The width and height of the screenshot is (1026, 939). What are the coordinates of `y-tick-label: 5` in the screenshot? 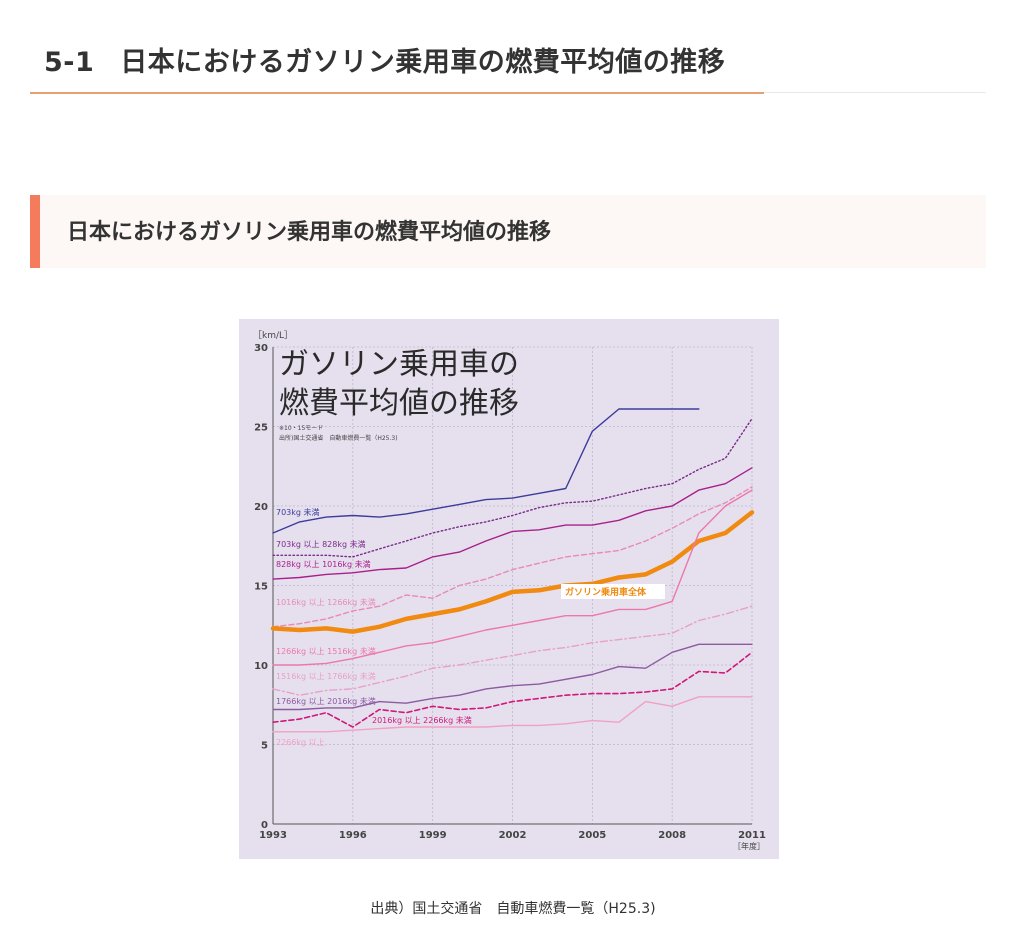 It's located at (264, 746).